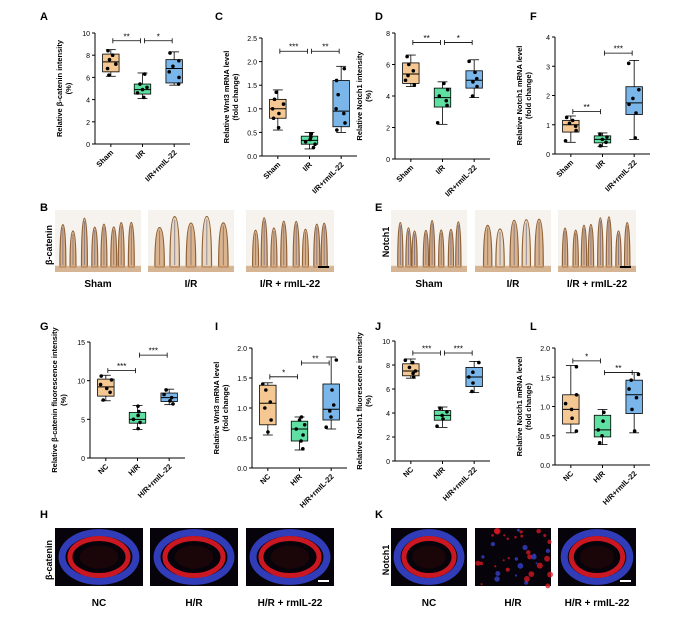 The image size is (684, 621). Describe the element at coordinates (187, 246) in the screenshot. I see `micrograph-panel-b: Bβ-catenin Sham I/R I/R + rmIL-22` at that location.